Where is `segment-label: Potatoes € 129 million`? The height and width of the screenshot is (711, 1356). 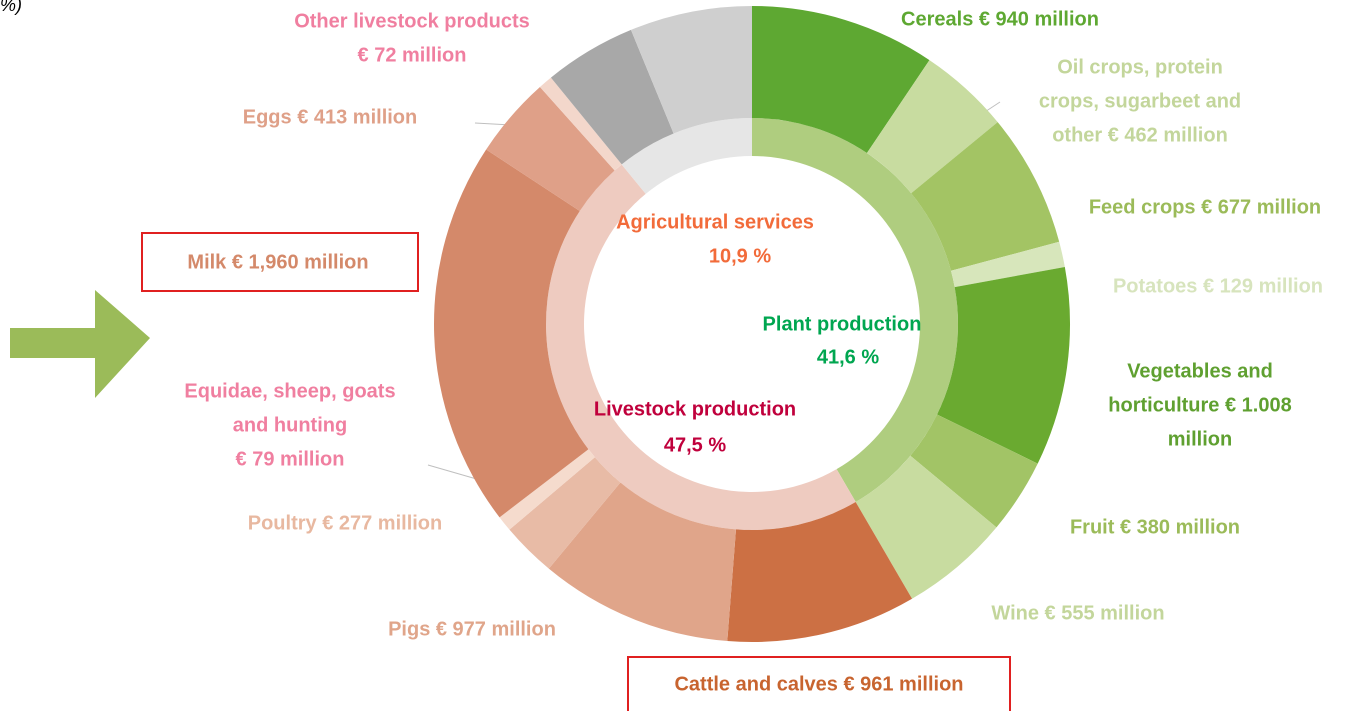 segment-label: Potatoes € 129 million is located at coordinates (1218, 286).